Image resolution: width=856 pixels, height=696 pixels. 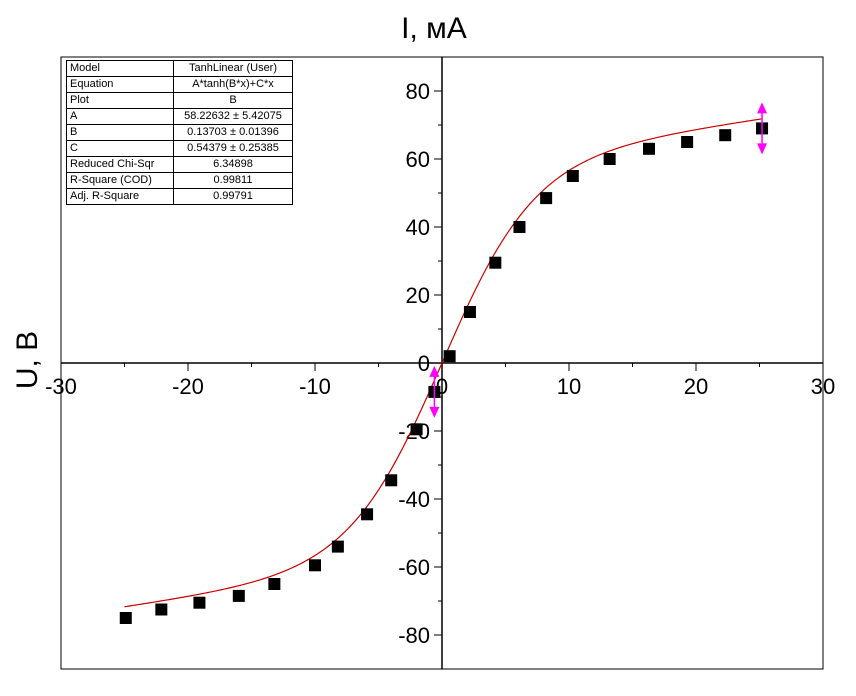 I want to click on fit-table-key: A, so click(x=120, y=116).